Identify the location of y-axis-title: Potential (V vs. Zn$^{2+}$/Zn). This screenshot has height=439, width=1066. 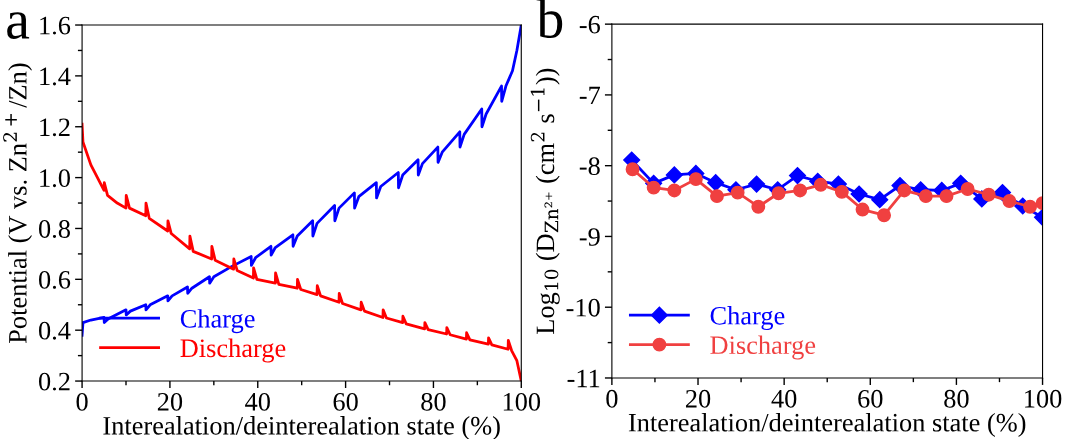
(18, 203).